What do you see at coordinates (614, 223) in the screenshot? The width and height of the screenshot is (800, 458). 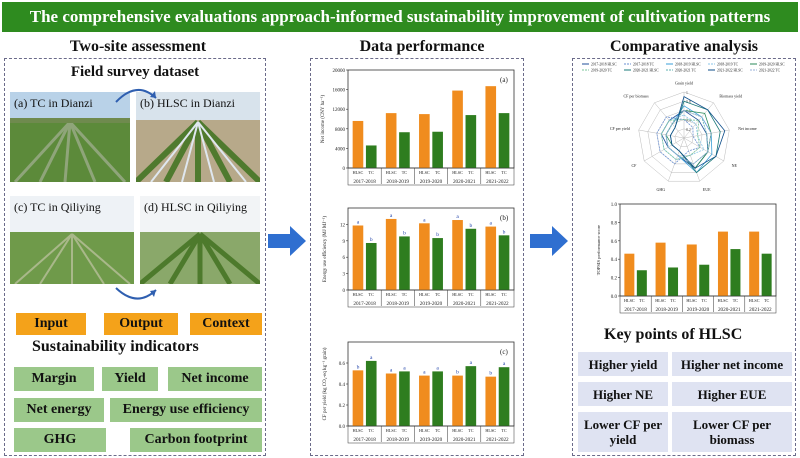 I see `y-tick-label: 0.8` at bounding box center [614, 223].